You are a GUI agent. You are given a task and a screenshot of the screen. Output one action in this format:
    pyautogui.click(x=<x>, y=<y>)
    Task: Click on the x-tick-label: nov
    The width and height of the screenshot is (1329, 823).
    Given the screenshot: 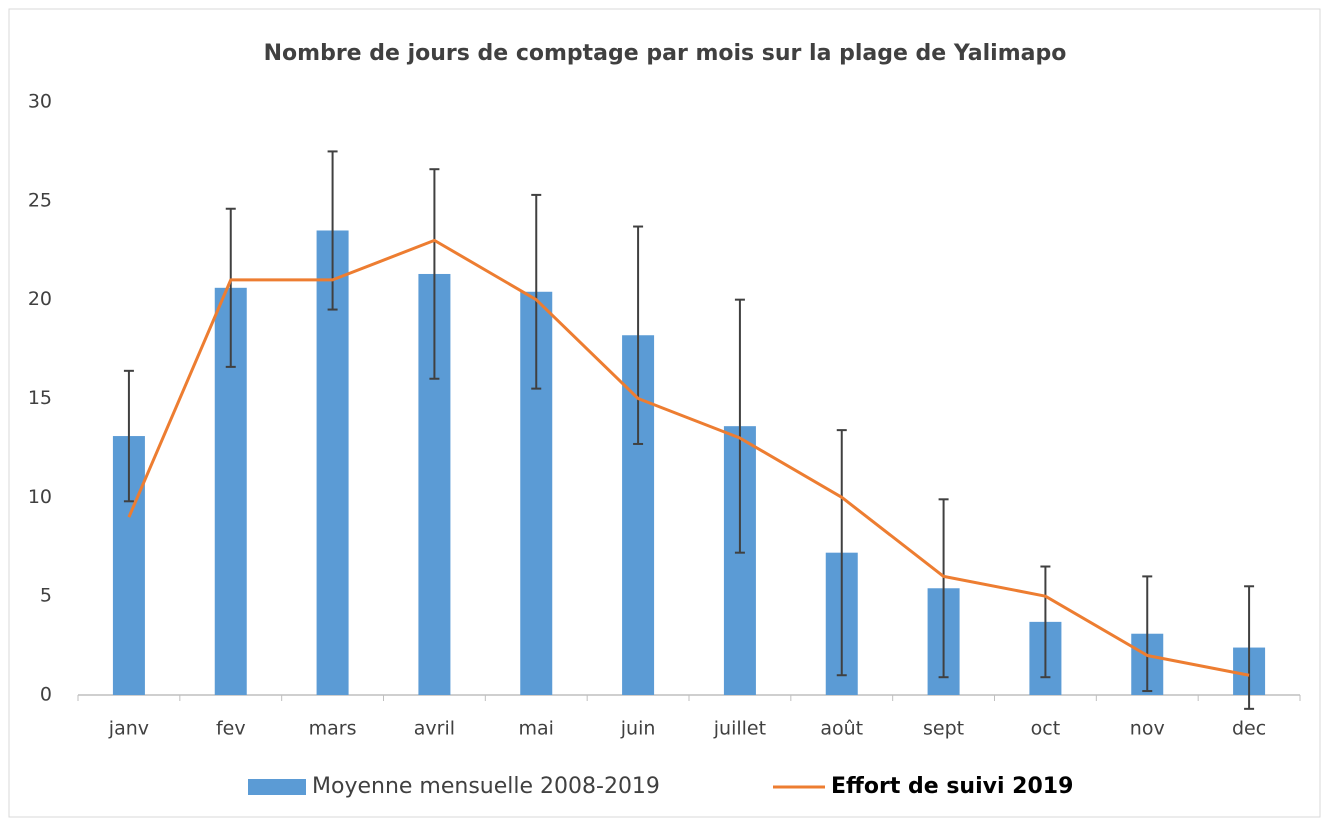 What is the action you would take?
    pyautogui.click(x=1147, y=729)
    